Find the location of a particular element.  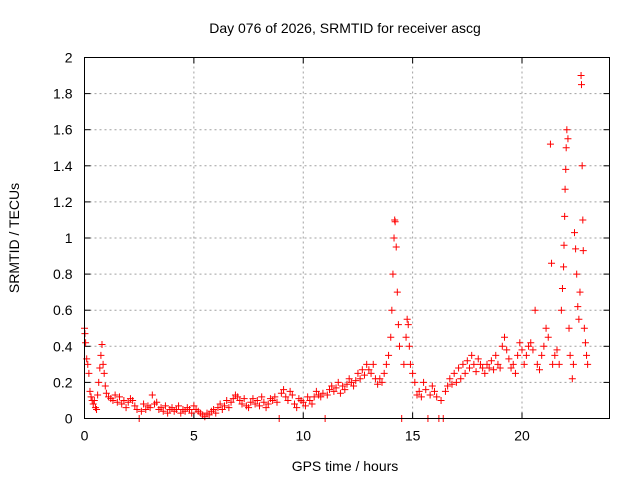

y-tick-label: 1 is located at coordinates (69, 238).